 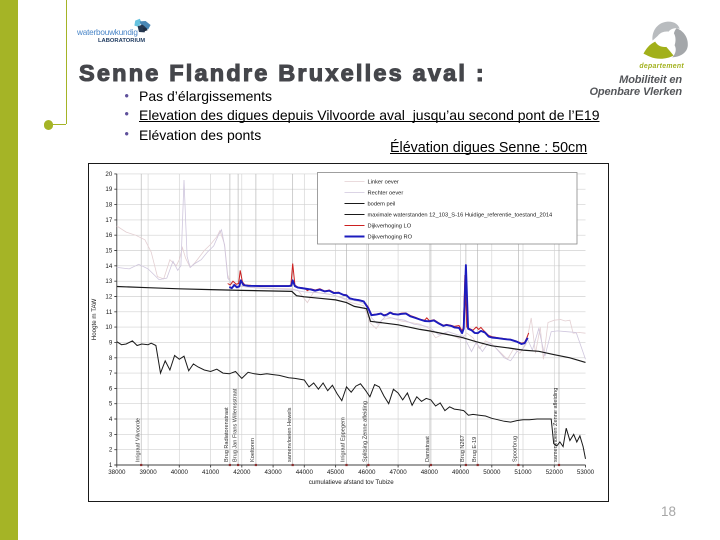 I want to click on svg-text: 39000, so click(x=148, y=472).